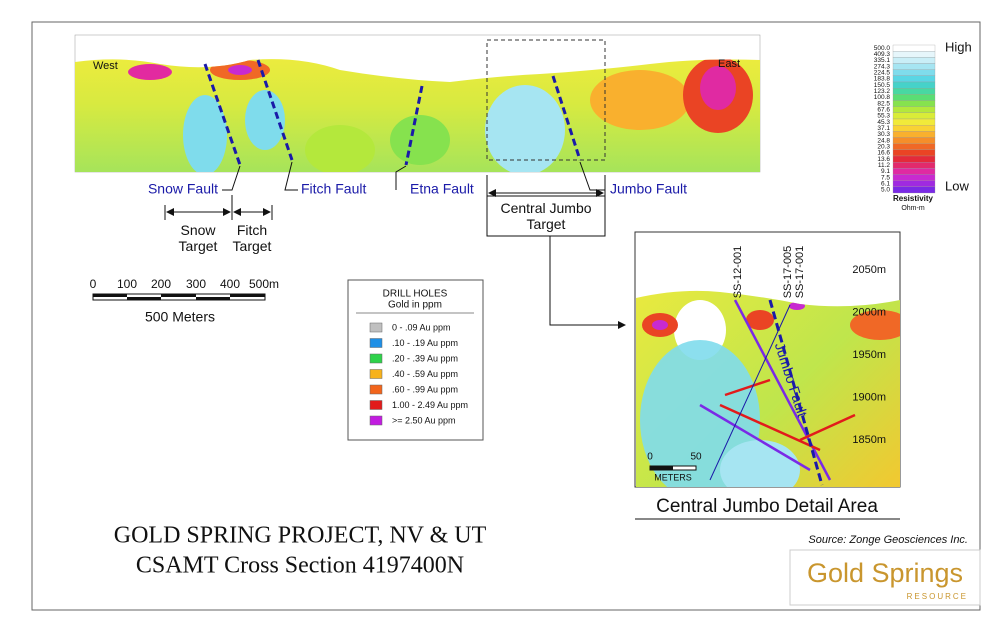  Describe the element at coordinates (425, 389) in the screenshot. I see `legend-label: .60 - .99 Au ppm` at that location.